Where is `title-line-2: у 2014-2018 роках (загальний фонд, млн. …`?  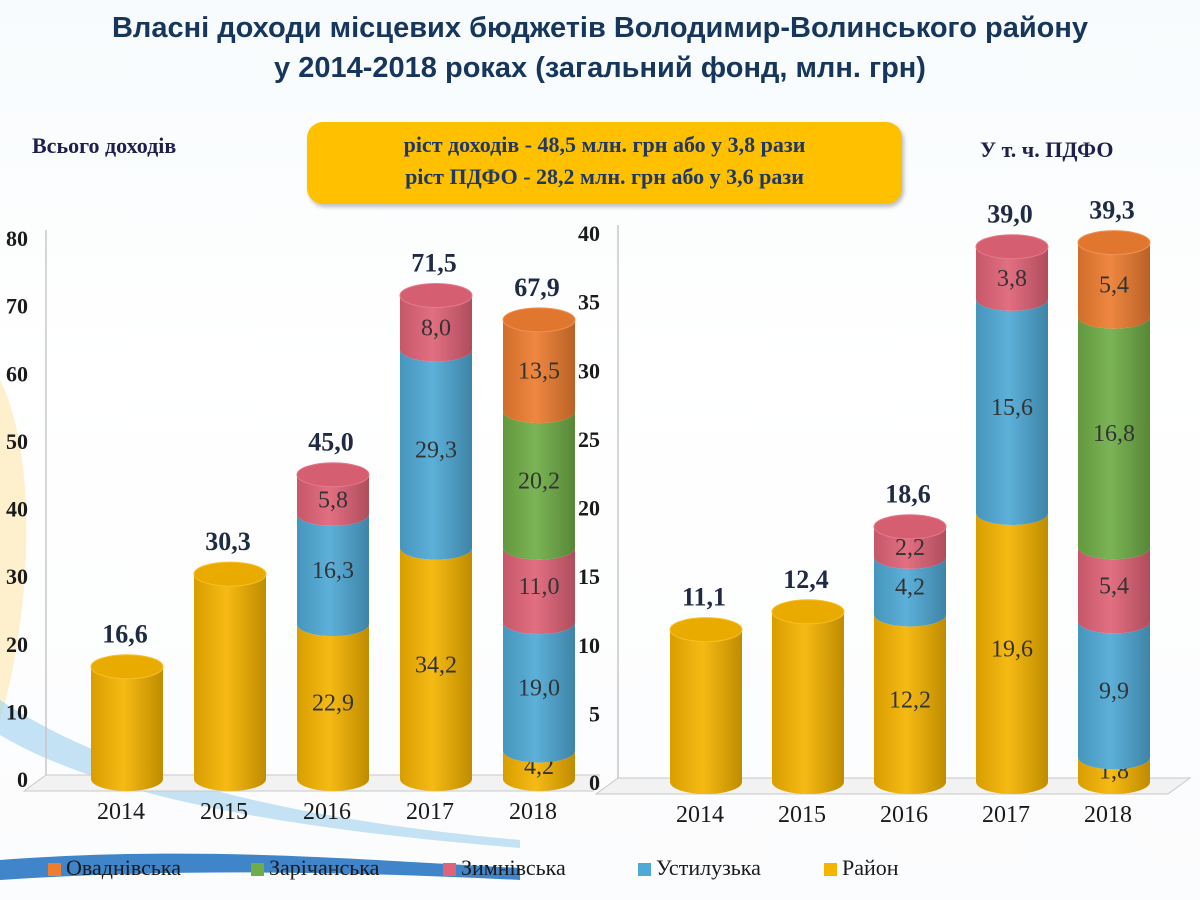
title-line-2: у 2014-2018 роках (загальний фонд, млн. … is located at coordinates (600, 68).